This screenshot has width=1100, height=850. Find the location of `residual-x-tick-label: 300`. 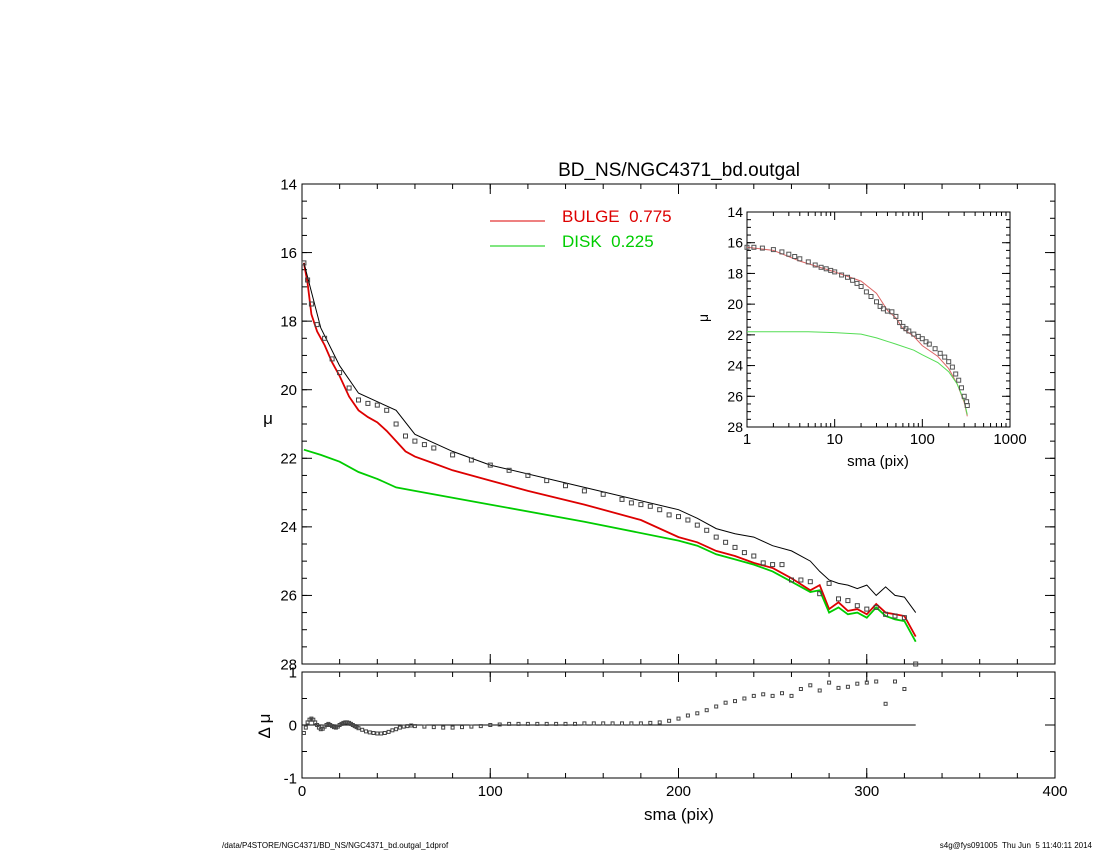

residual-x-tick-label: 300 is located at coordinates (866, 791).